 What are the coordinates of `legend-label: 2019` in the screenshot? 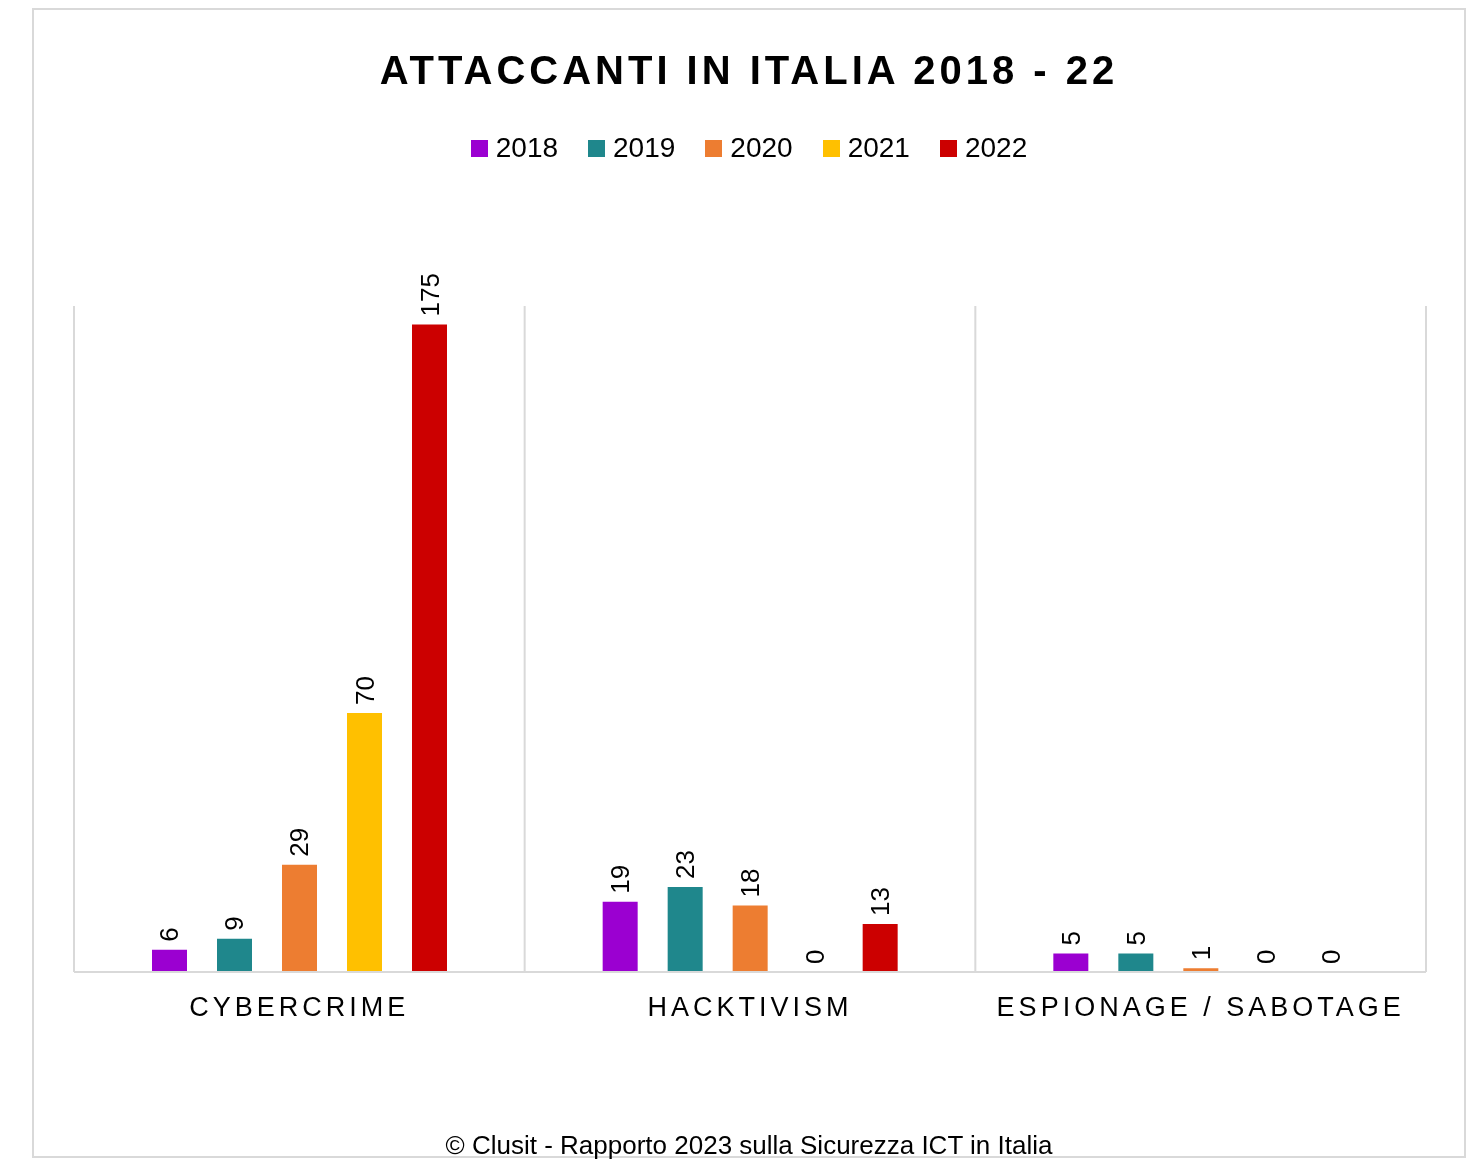 It's located at (644, 148).